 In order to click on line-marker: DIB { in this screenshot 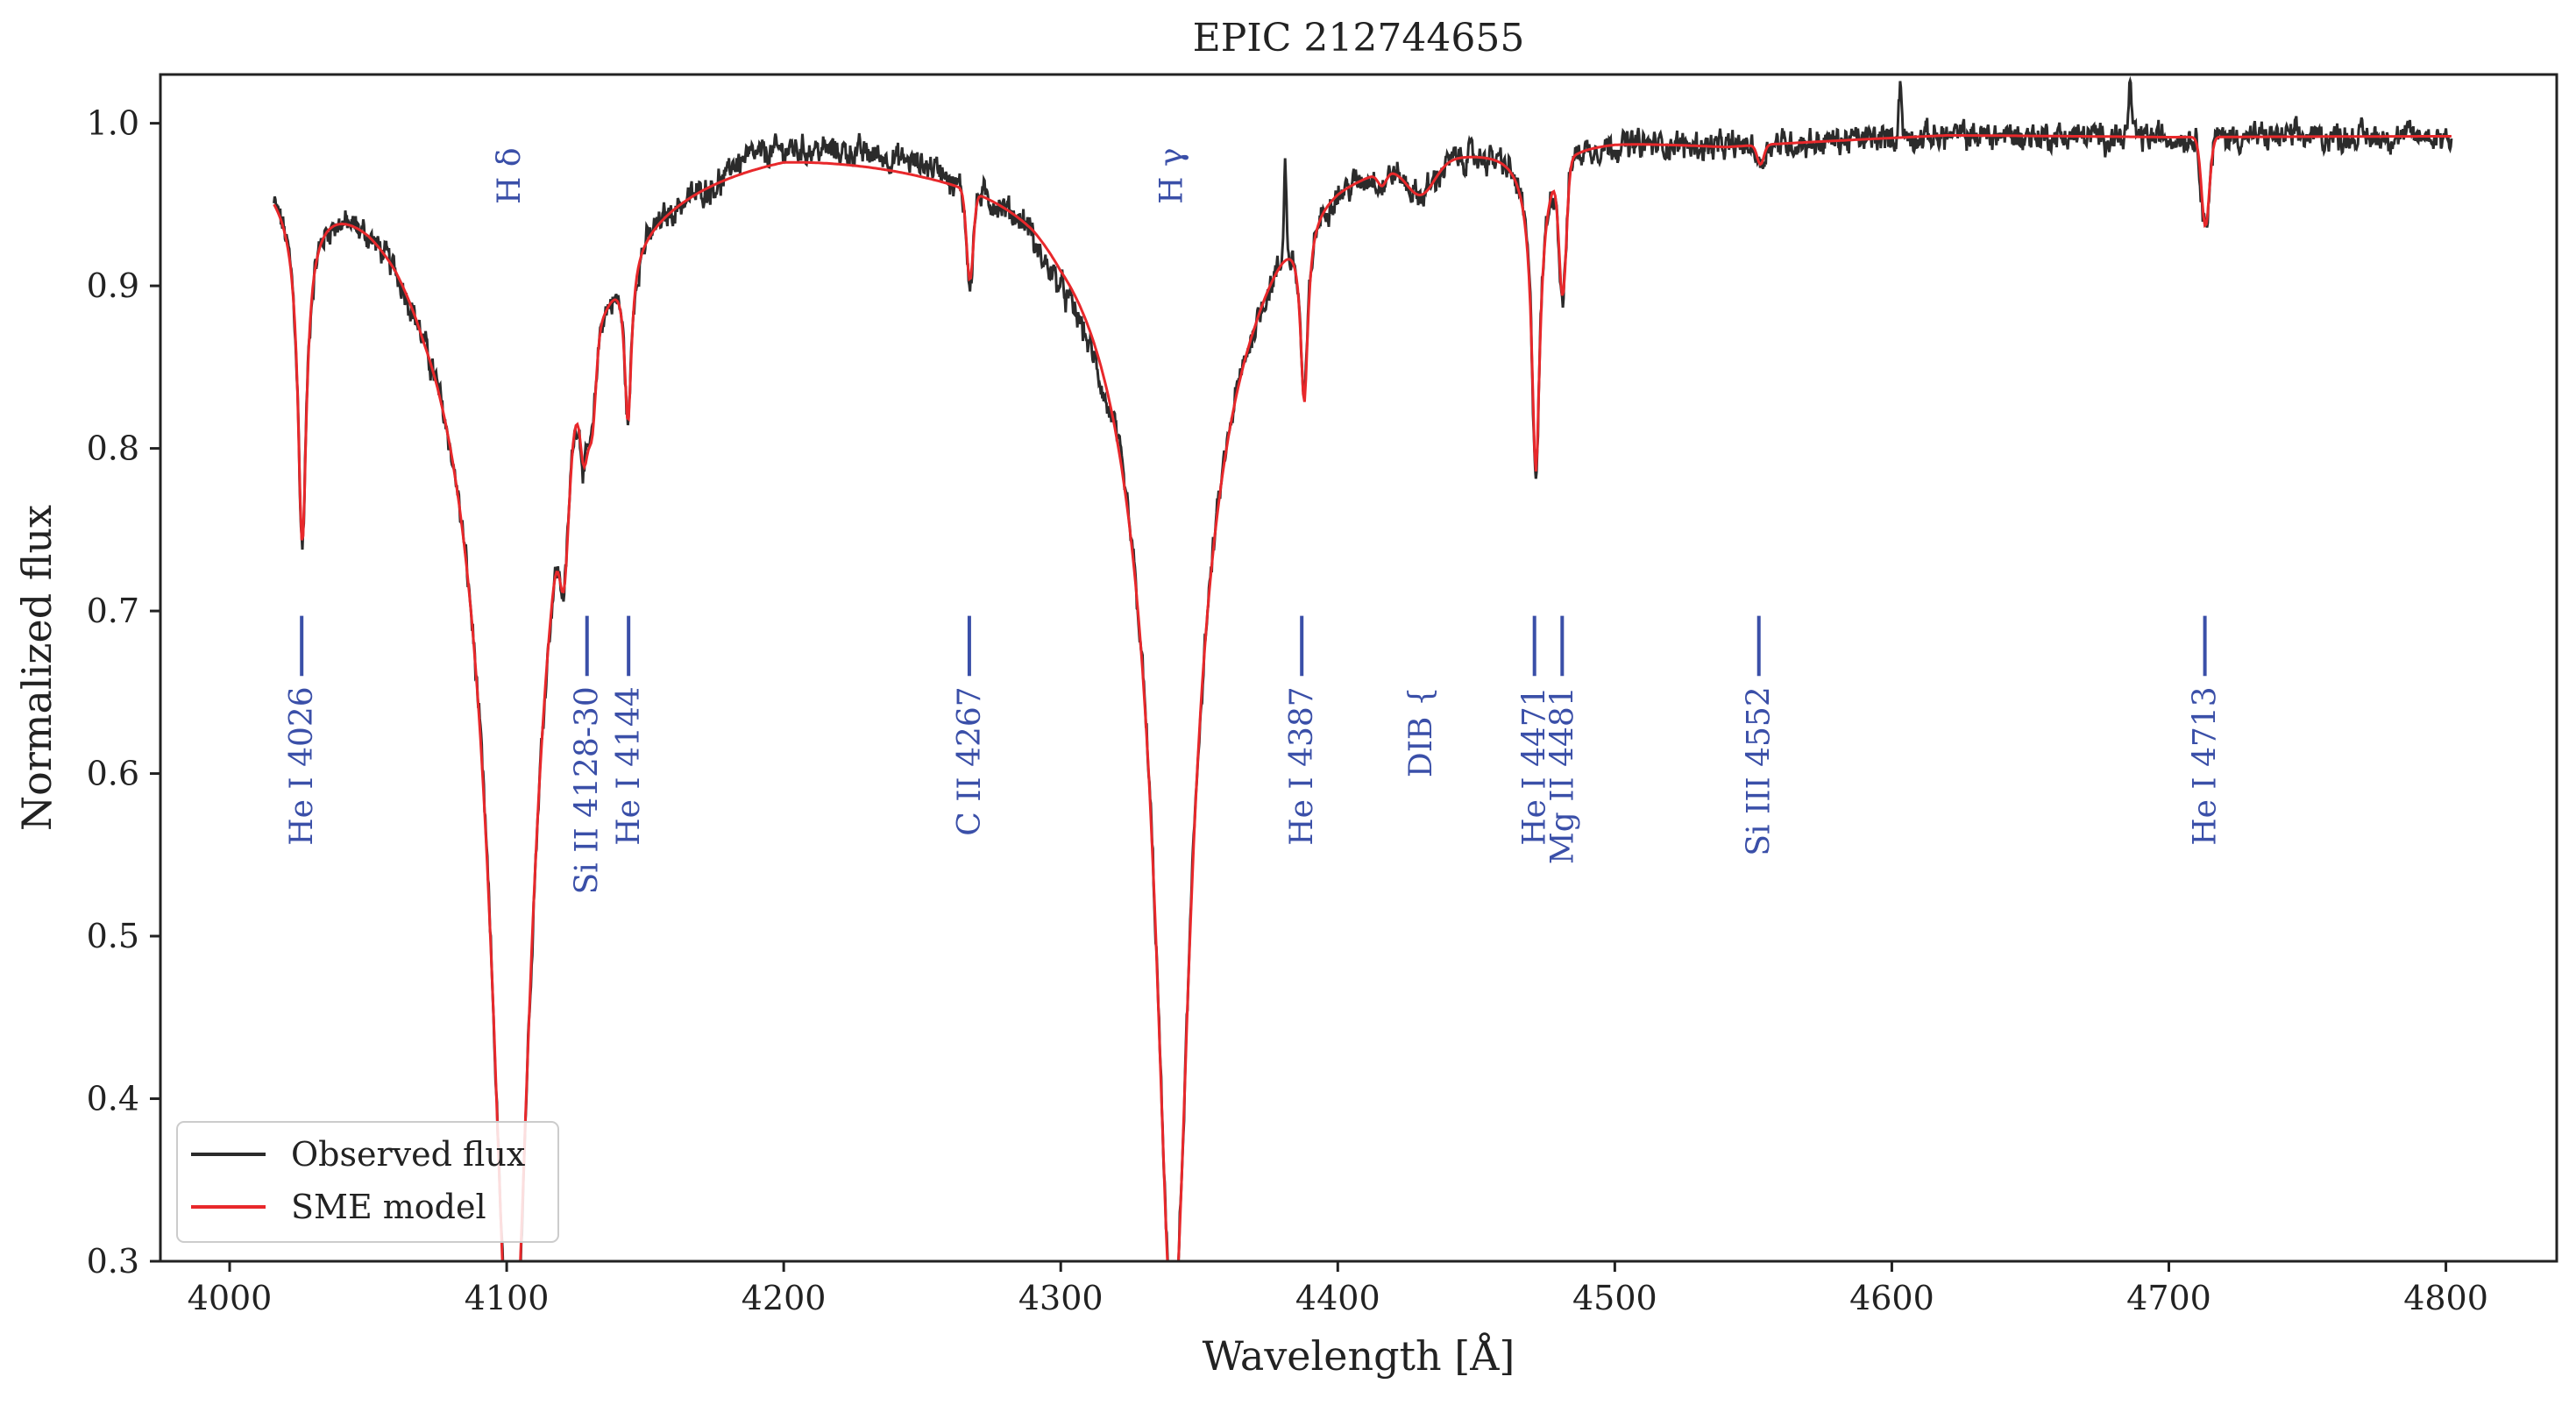, I will do `click(1421, 731)`.